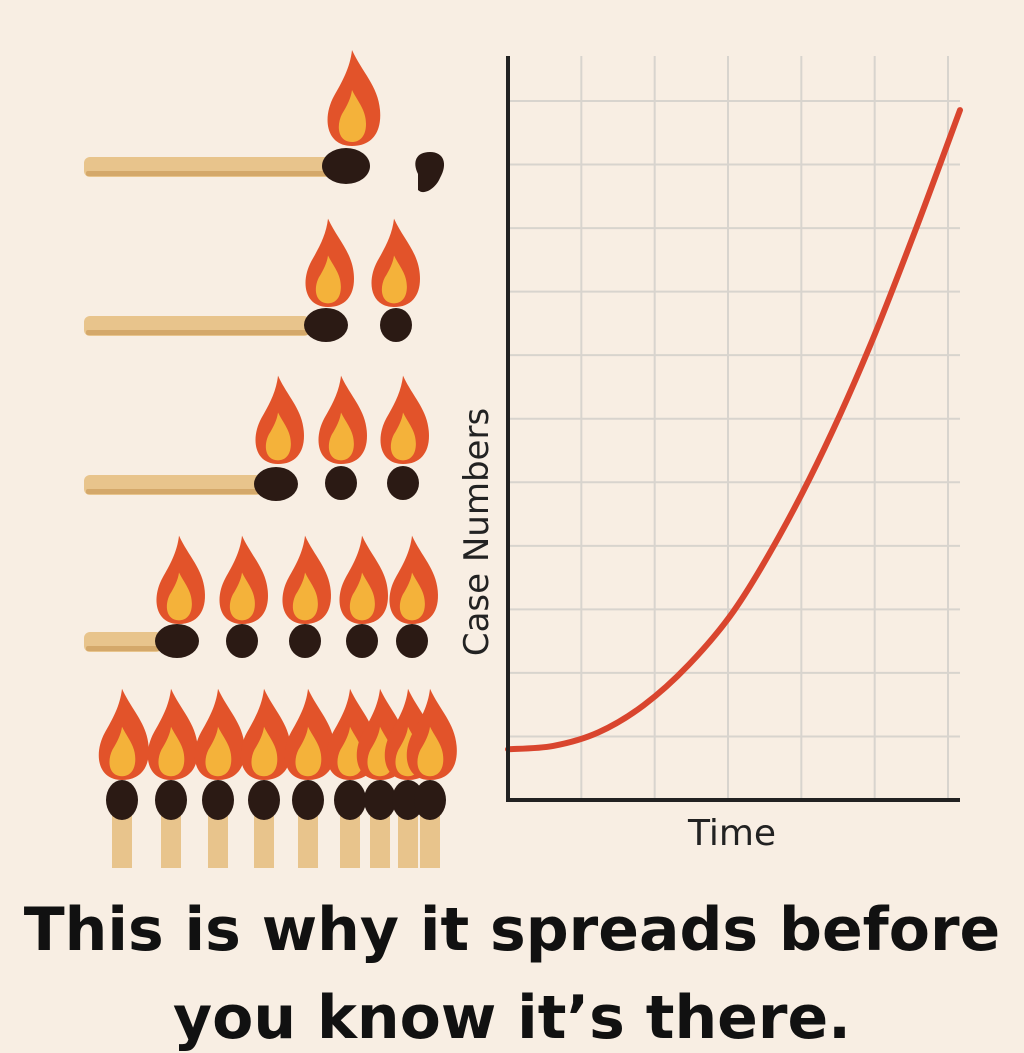 The width and height of the screenshot is (1024, 1053). Describe the element at coordinates (512, 1018) in the screenshot. I see `caption-line-2: you know it’s there.` at that location.